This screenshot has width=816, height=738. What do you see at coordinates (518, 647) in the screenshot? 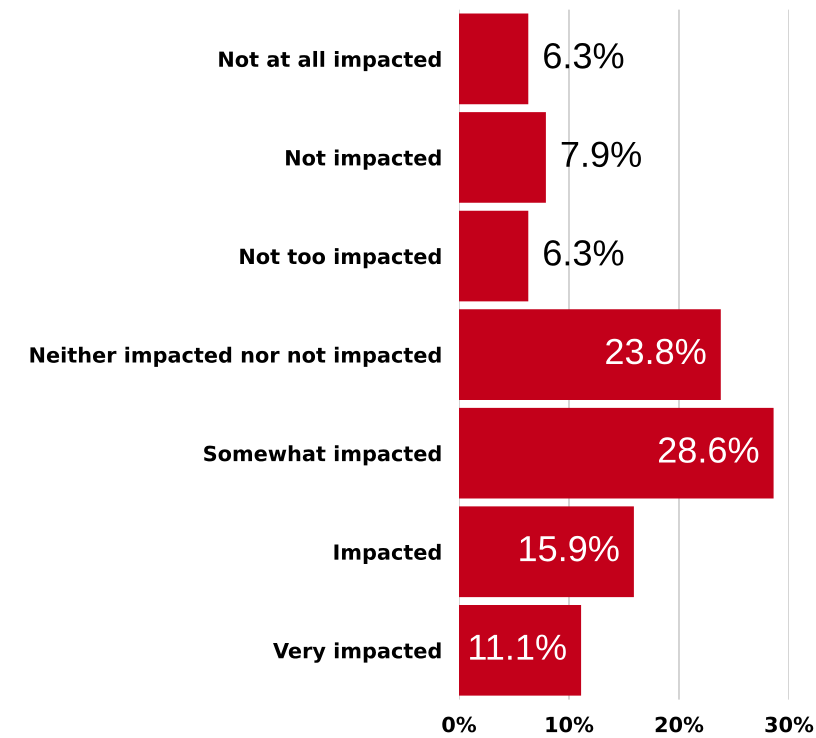
I see `data-label: 11.1%` at bounding box center [518, 647].